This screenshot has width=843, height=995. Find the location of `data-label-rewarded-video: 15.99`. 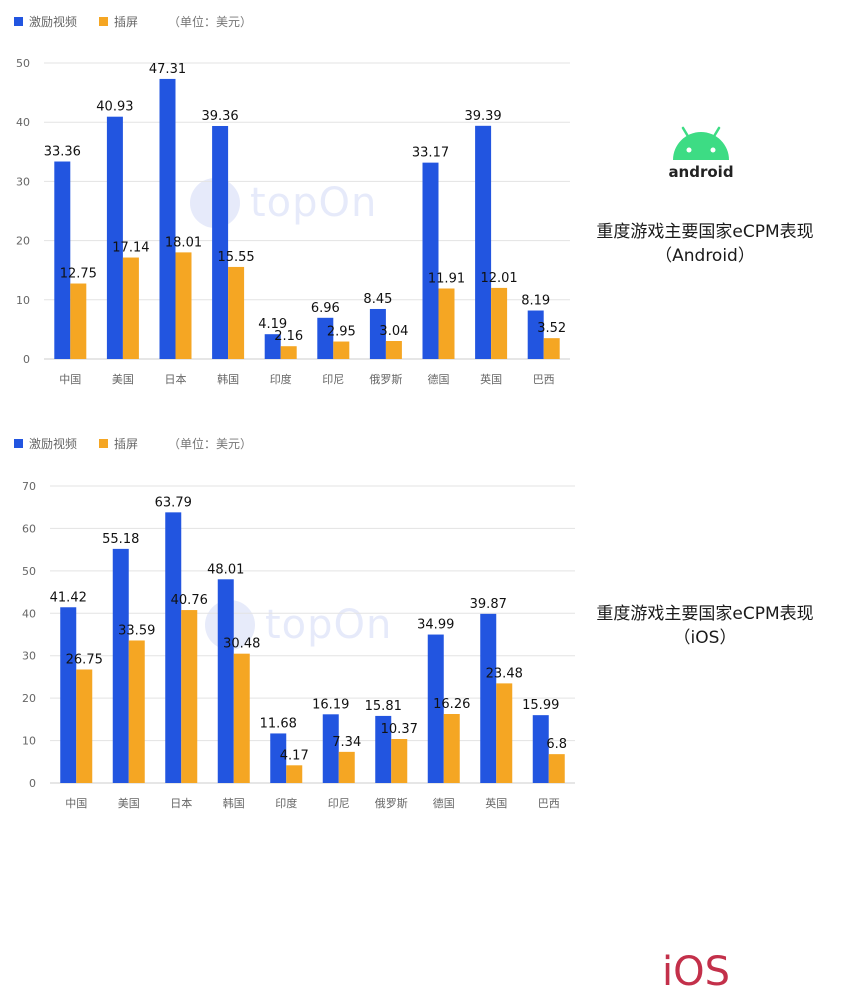

data-label-rewarded-video: 15.99 is located at coordinates (540, 705).